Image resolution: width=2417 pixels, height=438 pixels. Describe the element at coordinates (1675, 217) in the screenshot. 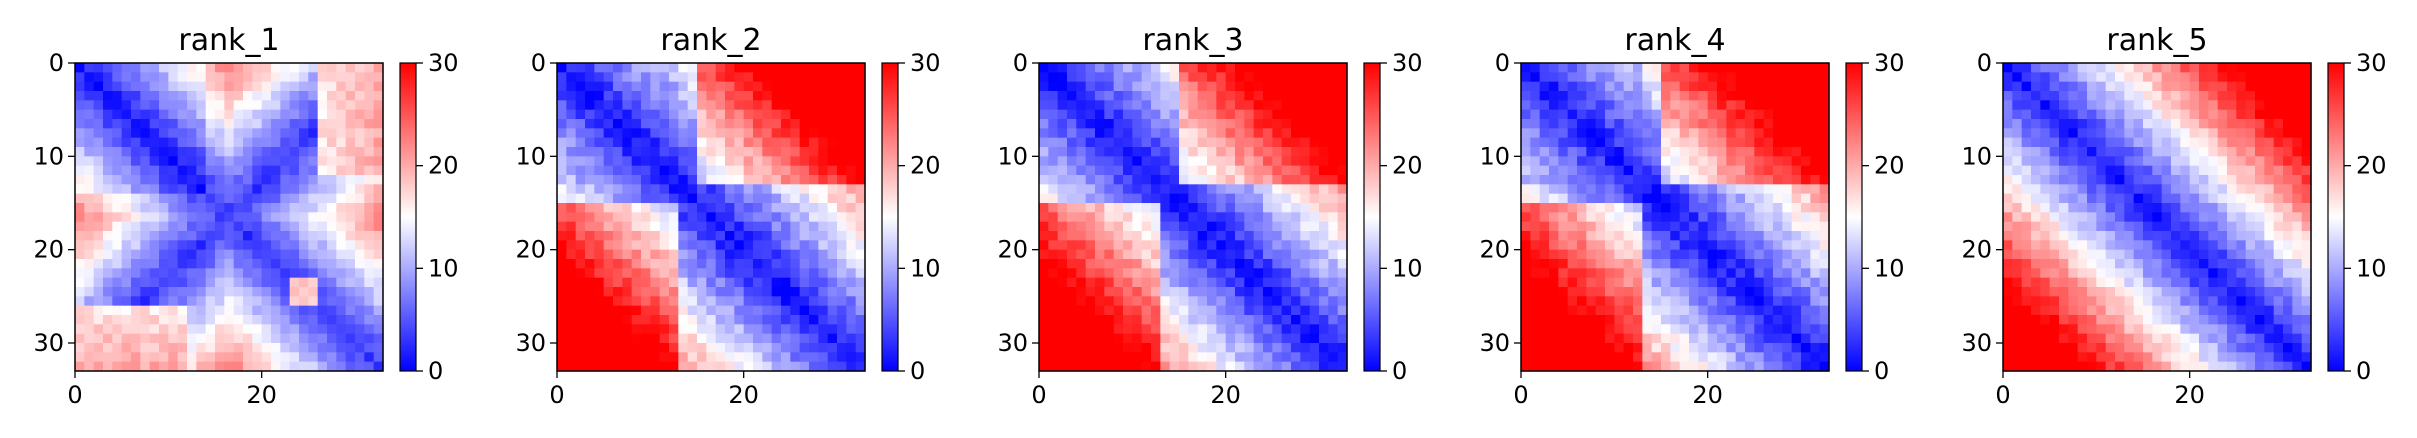

I see `rank_4-cells` at that location.